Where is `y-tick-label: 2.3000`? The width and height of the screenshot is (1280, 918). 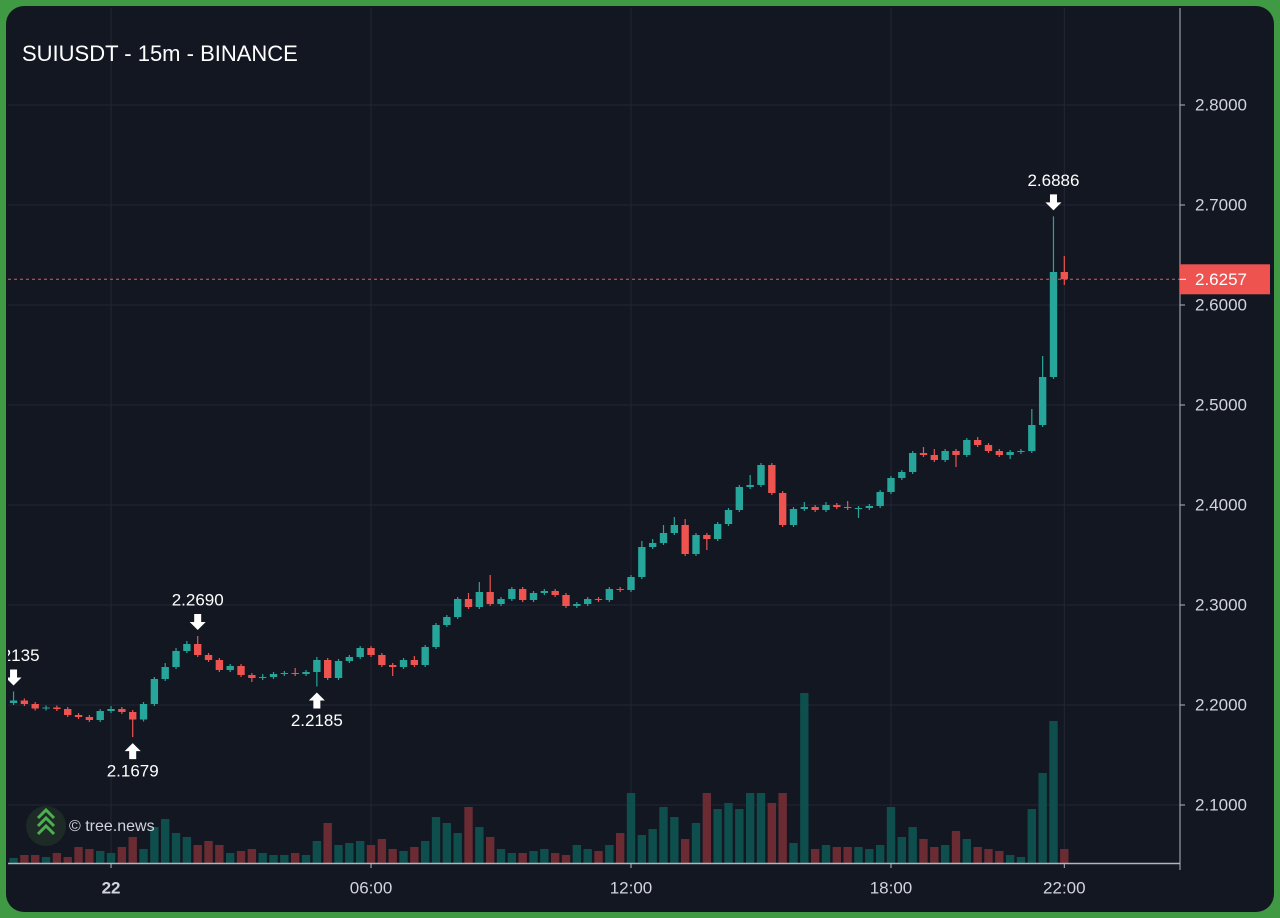 y-tick-label: 2.3000 is located at coordinates (1221, 604).